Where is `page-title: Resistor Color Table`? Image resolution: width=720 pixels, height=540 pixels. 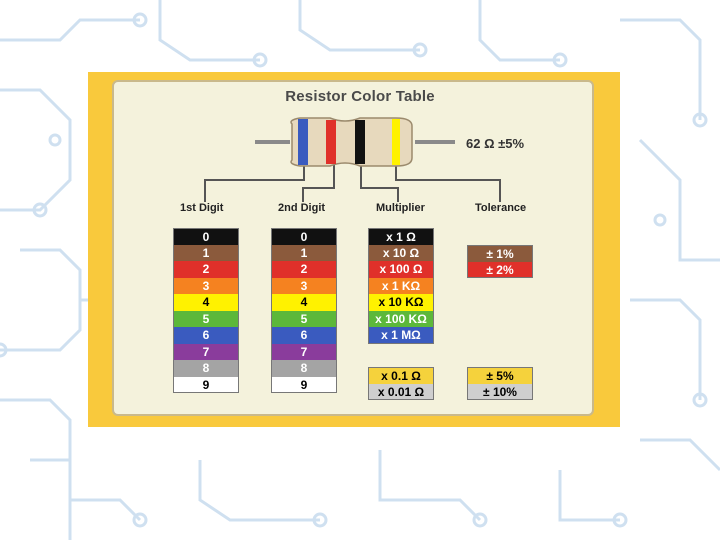 page-title: Resistor Color Table is located at coordinates (360, 96).